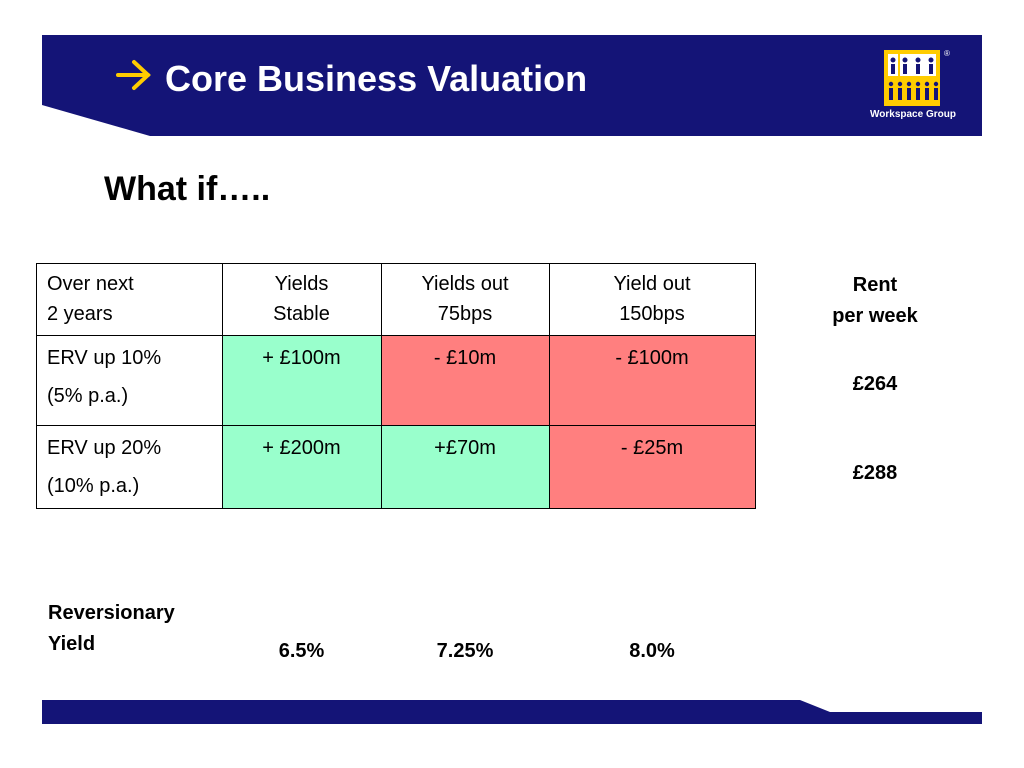 The width and height of the screenshot is (1024, 768). What do you see at coordinates (465, 314) in the screenshot?
I see `header-text: 75bps` at bounding box center [465, 314].